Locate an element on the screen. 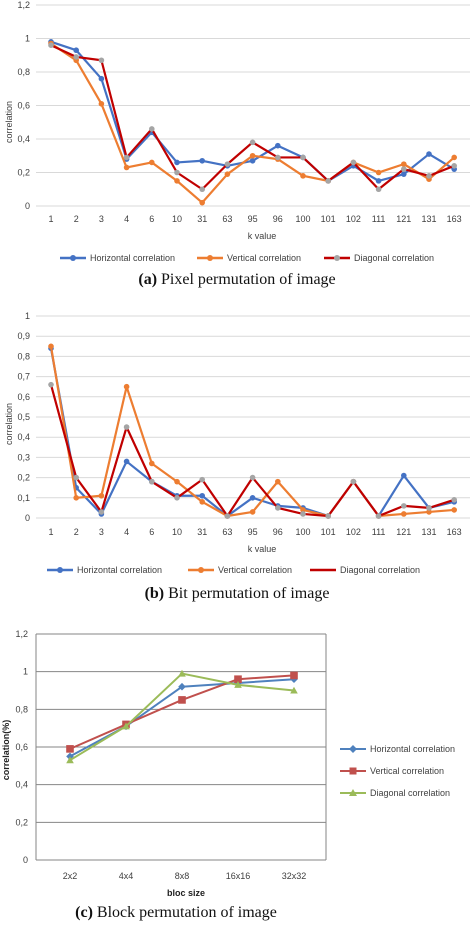 The width and height of the screenshot is (474, 925). panel-c-caption: (c) Block permutation of image is located at coordinates (176, 912).